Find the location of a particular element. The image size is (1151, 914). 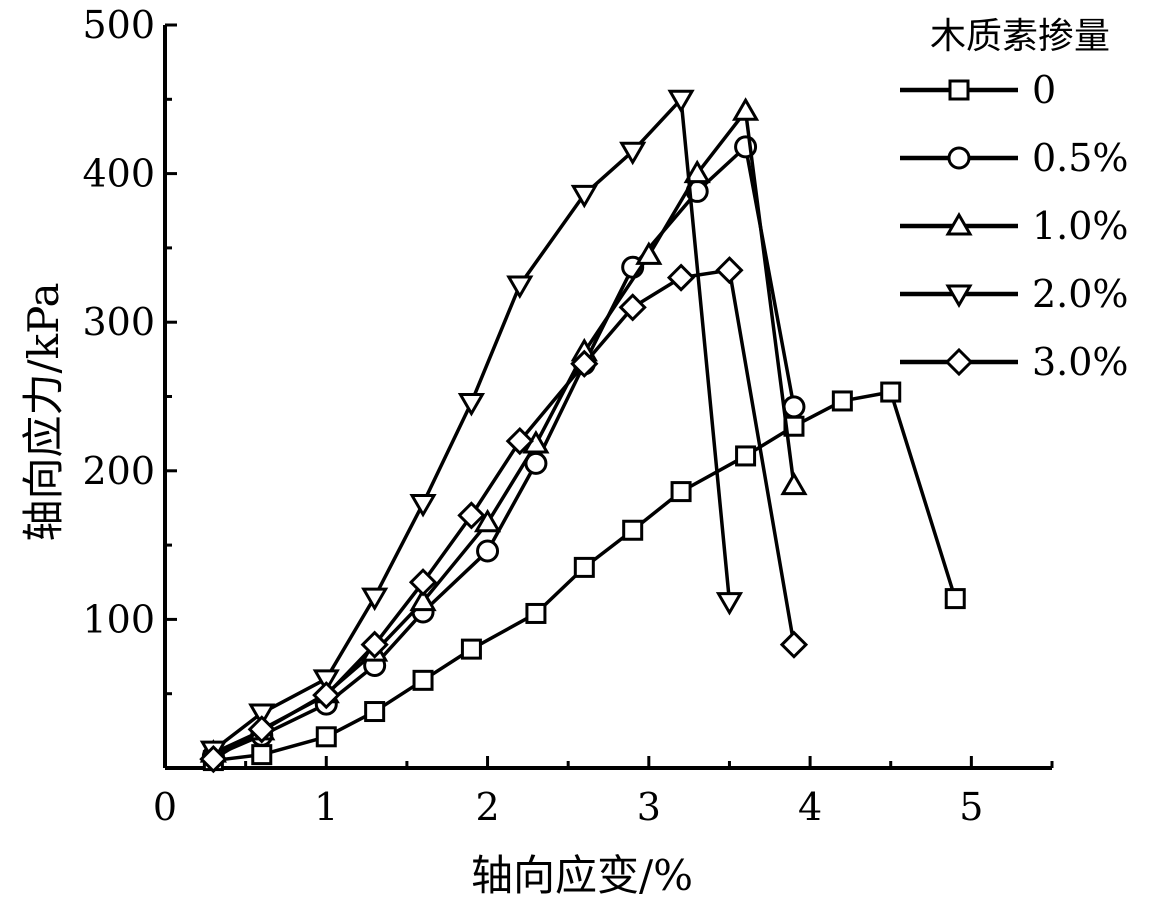

x-tick-label: 0 is located at coordinates (165, 807).